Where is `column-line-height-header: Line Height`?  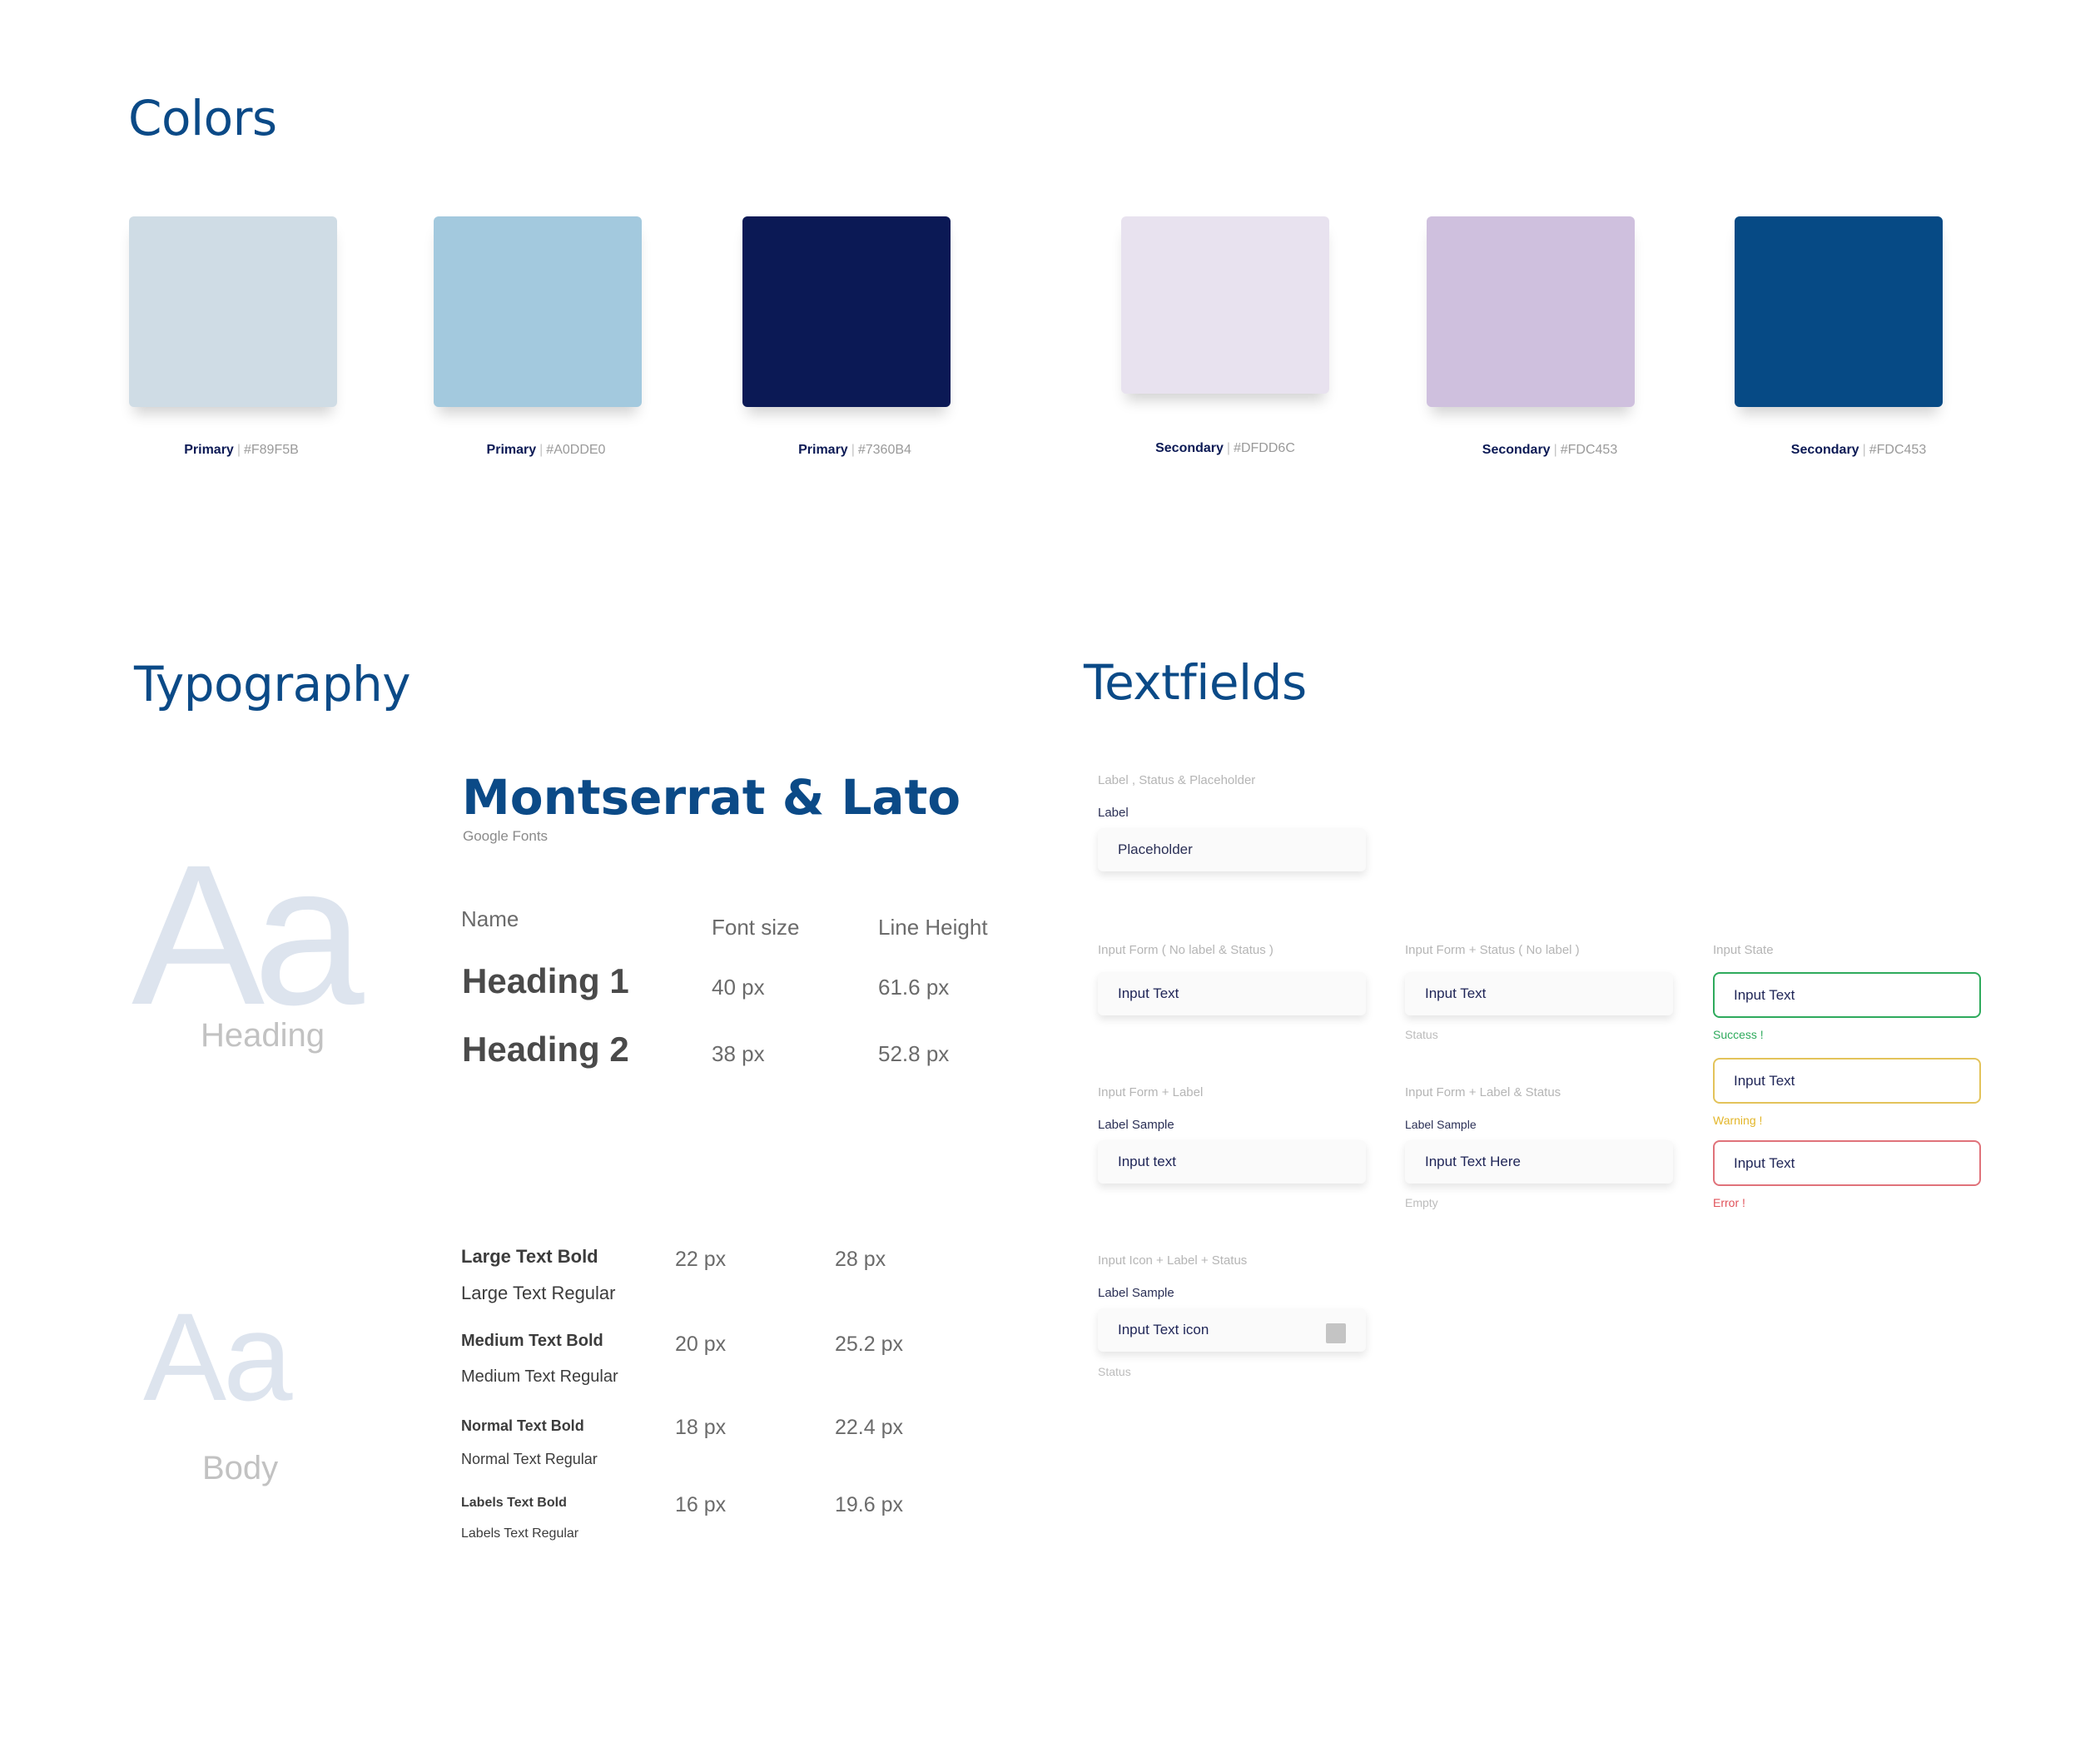 column-line-height-header: Line Height is located at coordinates (933, 927).